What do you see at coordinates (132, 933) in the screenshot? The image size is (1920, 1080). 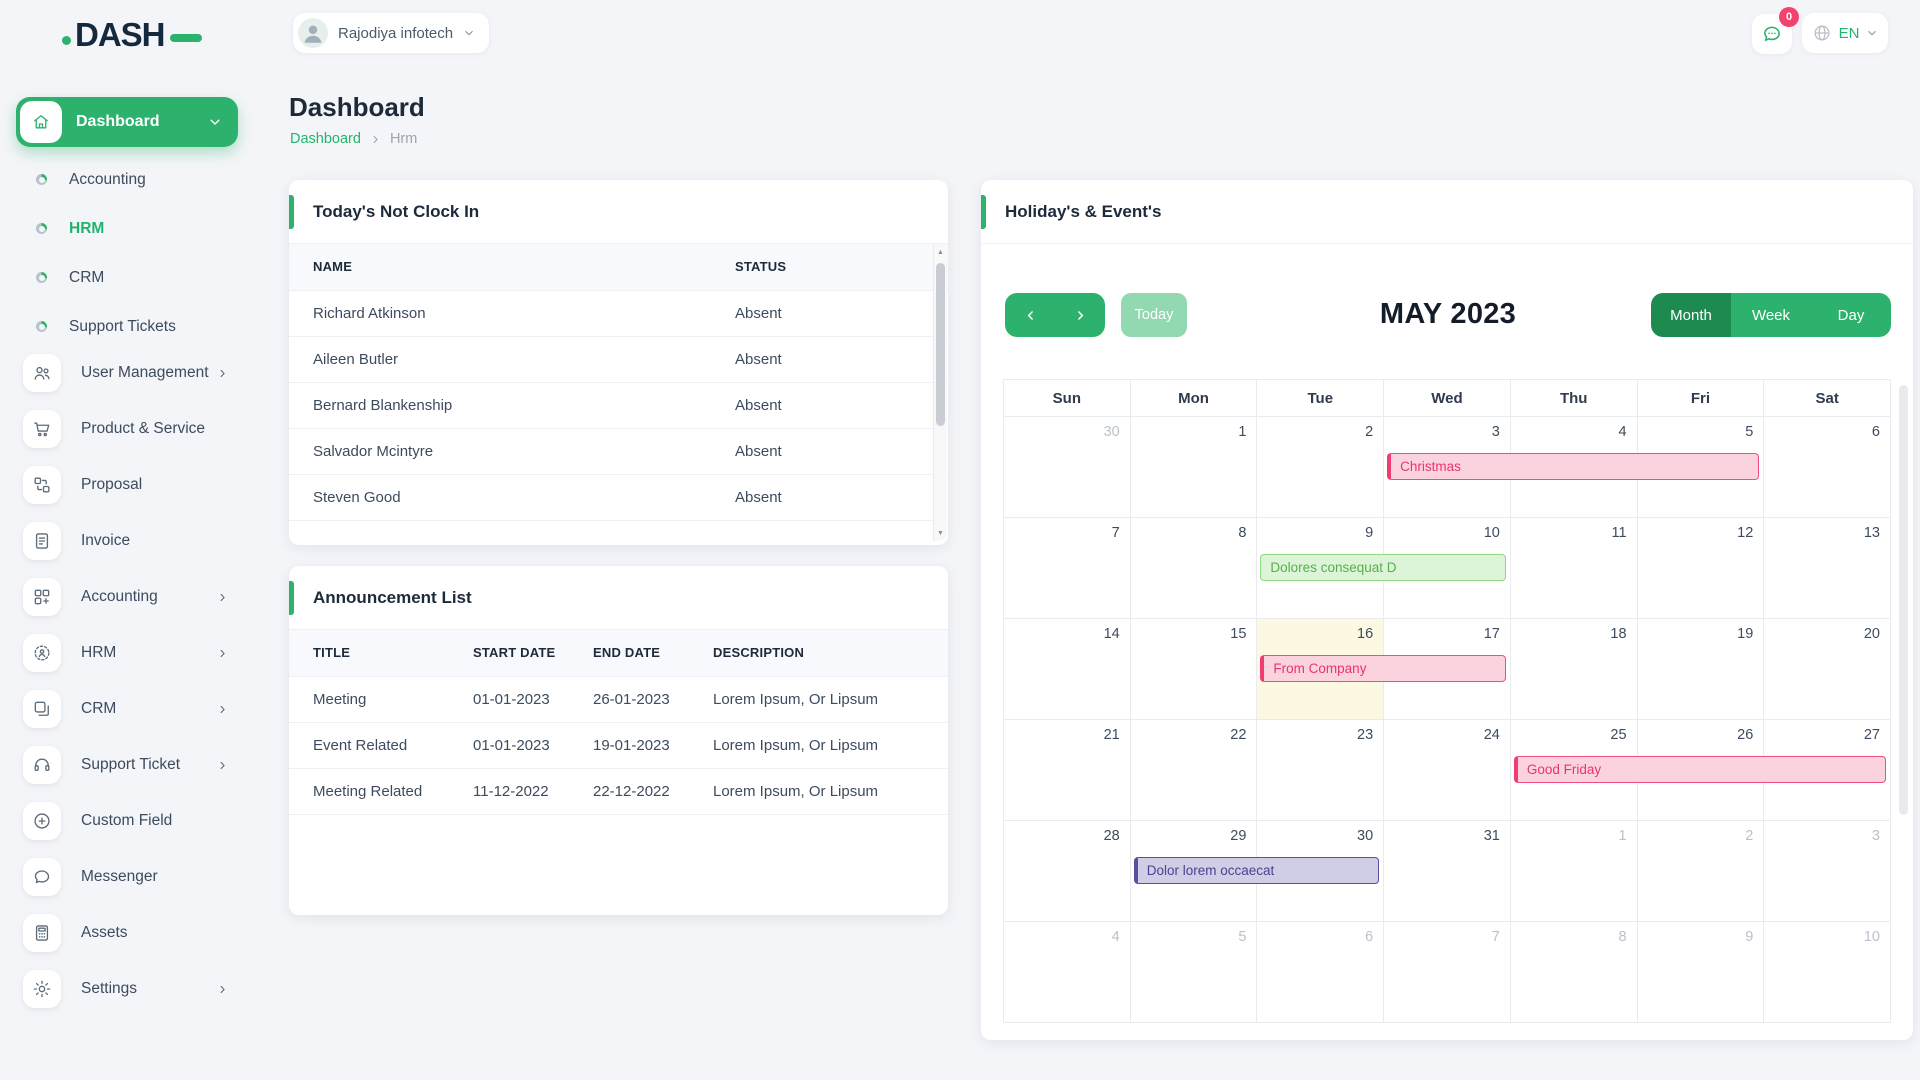 I see `sidebar-item-assets: Assets` at bounding box center [132, 933].